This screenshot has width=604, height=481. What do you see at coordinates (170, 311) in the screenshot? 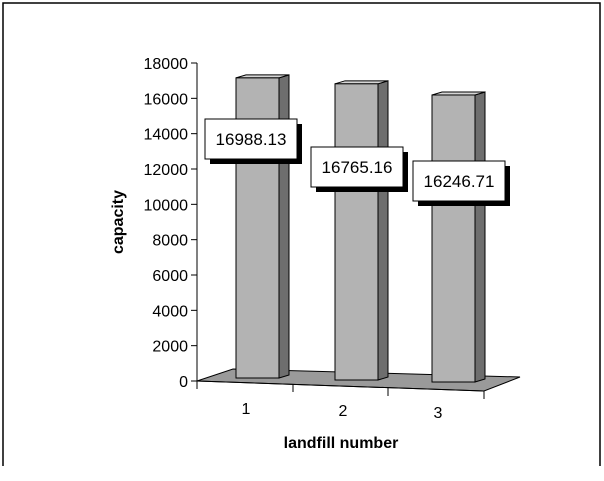
I see `y-tick-label: 4000` at bounding box center [170, 311].